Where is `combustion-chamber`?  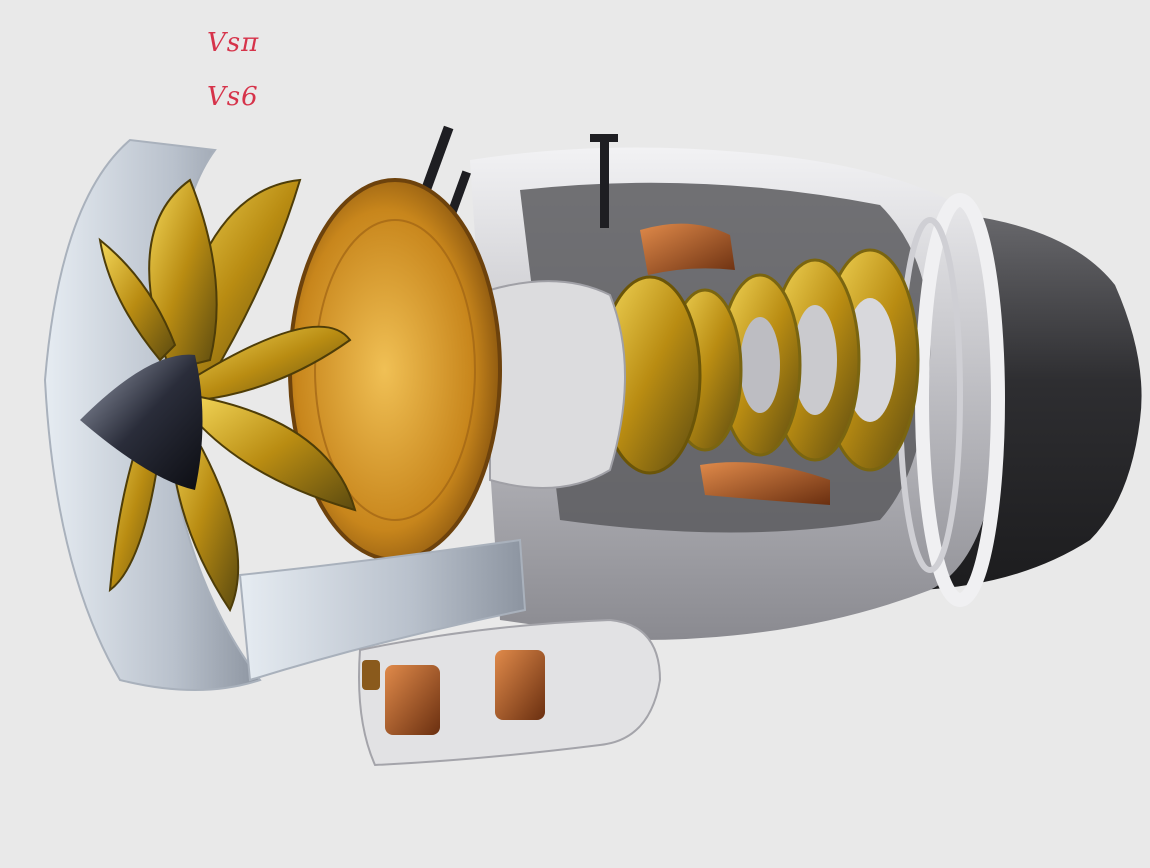 combustion-chamber is located at coordinates (687, 249).